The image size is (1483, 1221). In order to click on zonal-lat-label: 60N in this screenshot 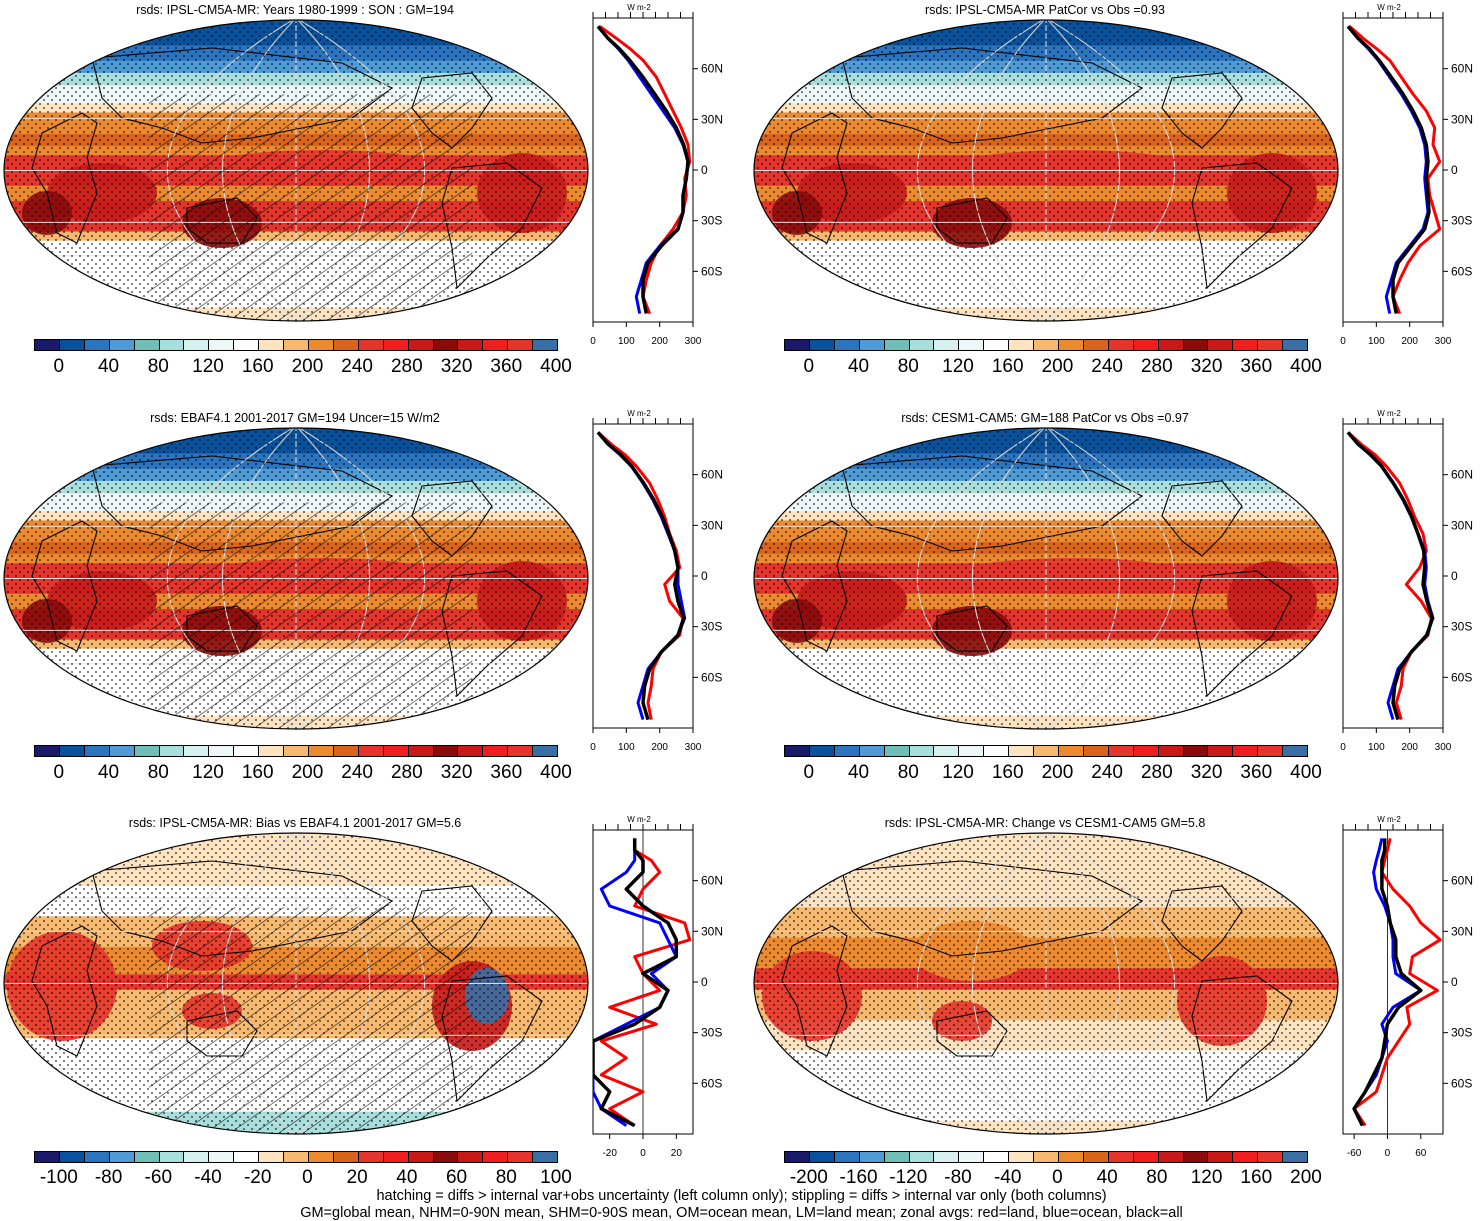, I will do `click(712, 881)`.